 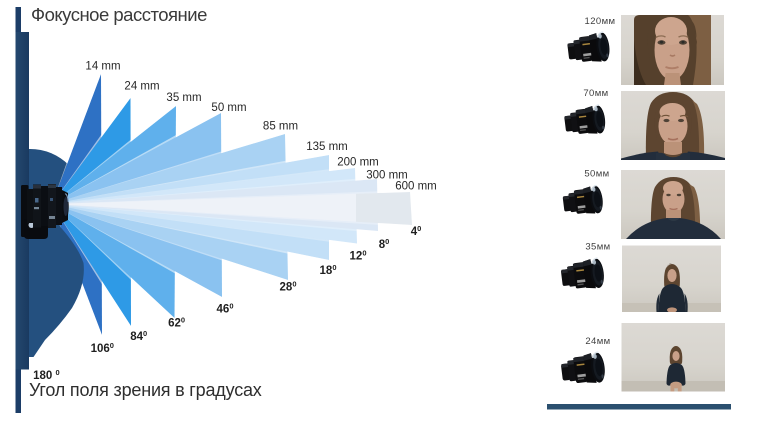 I want to click on svg-text: 35 mm, so click(x=183, y=98).